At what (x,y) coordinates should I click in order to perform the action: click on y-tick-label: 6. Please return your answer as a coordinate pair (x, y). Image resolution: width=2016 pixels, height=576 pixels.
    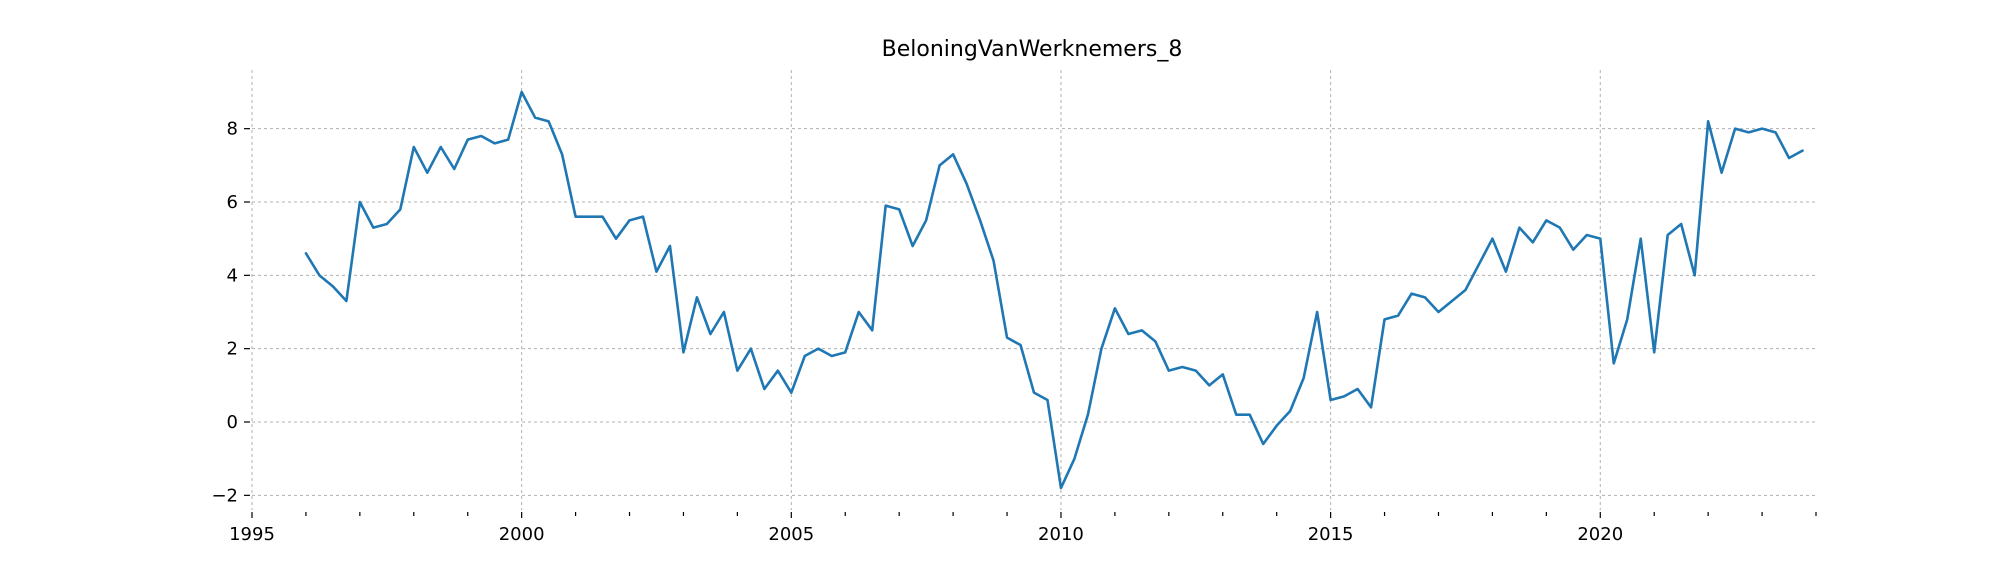
    Looking at the image, I should click on (232, 202).